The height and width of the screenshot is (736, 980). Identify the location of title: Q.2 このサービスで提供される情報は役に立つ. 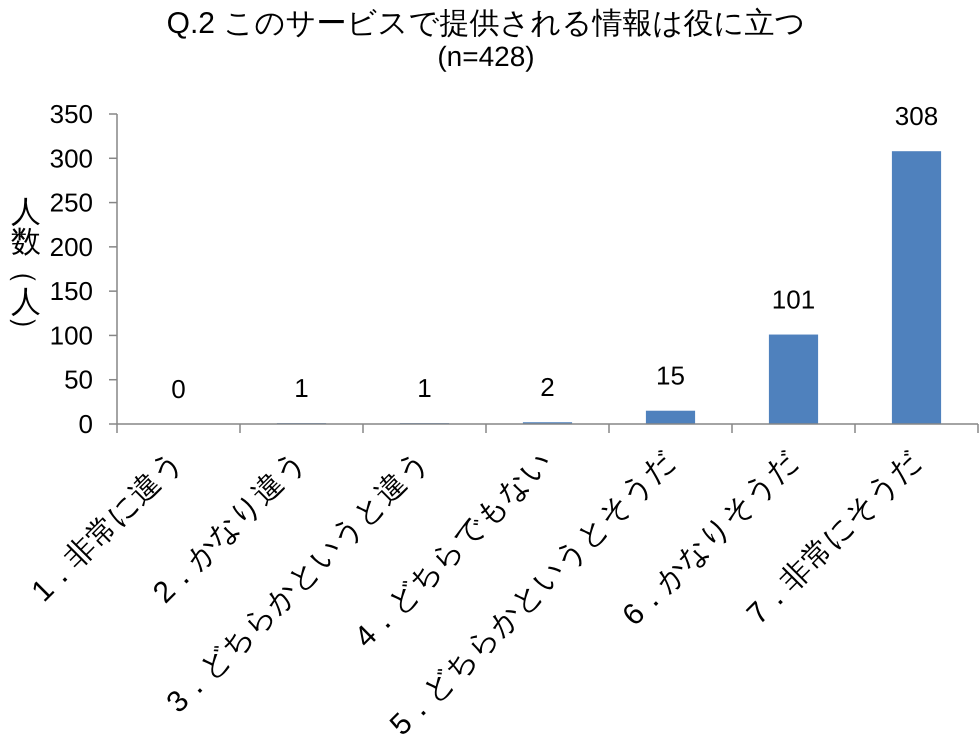
(486, 23).